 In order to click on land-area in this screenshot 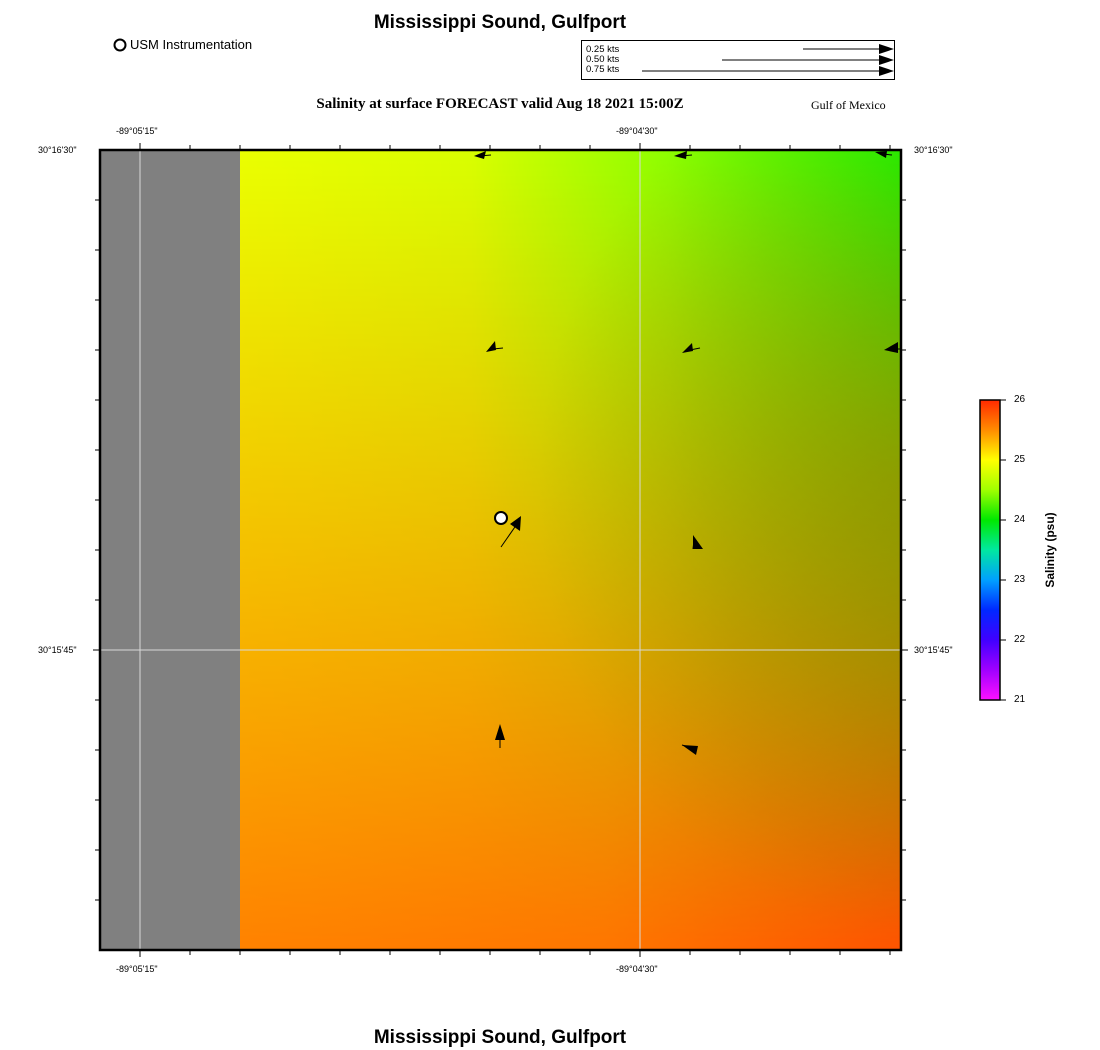, I will do `click(170, 550)`.